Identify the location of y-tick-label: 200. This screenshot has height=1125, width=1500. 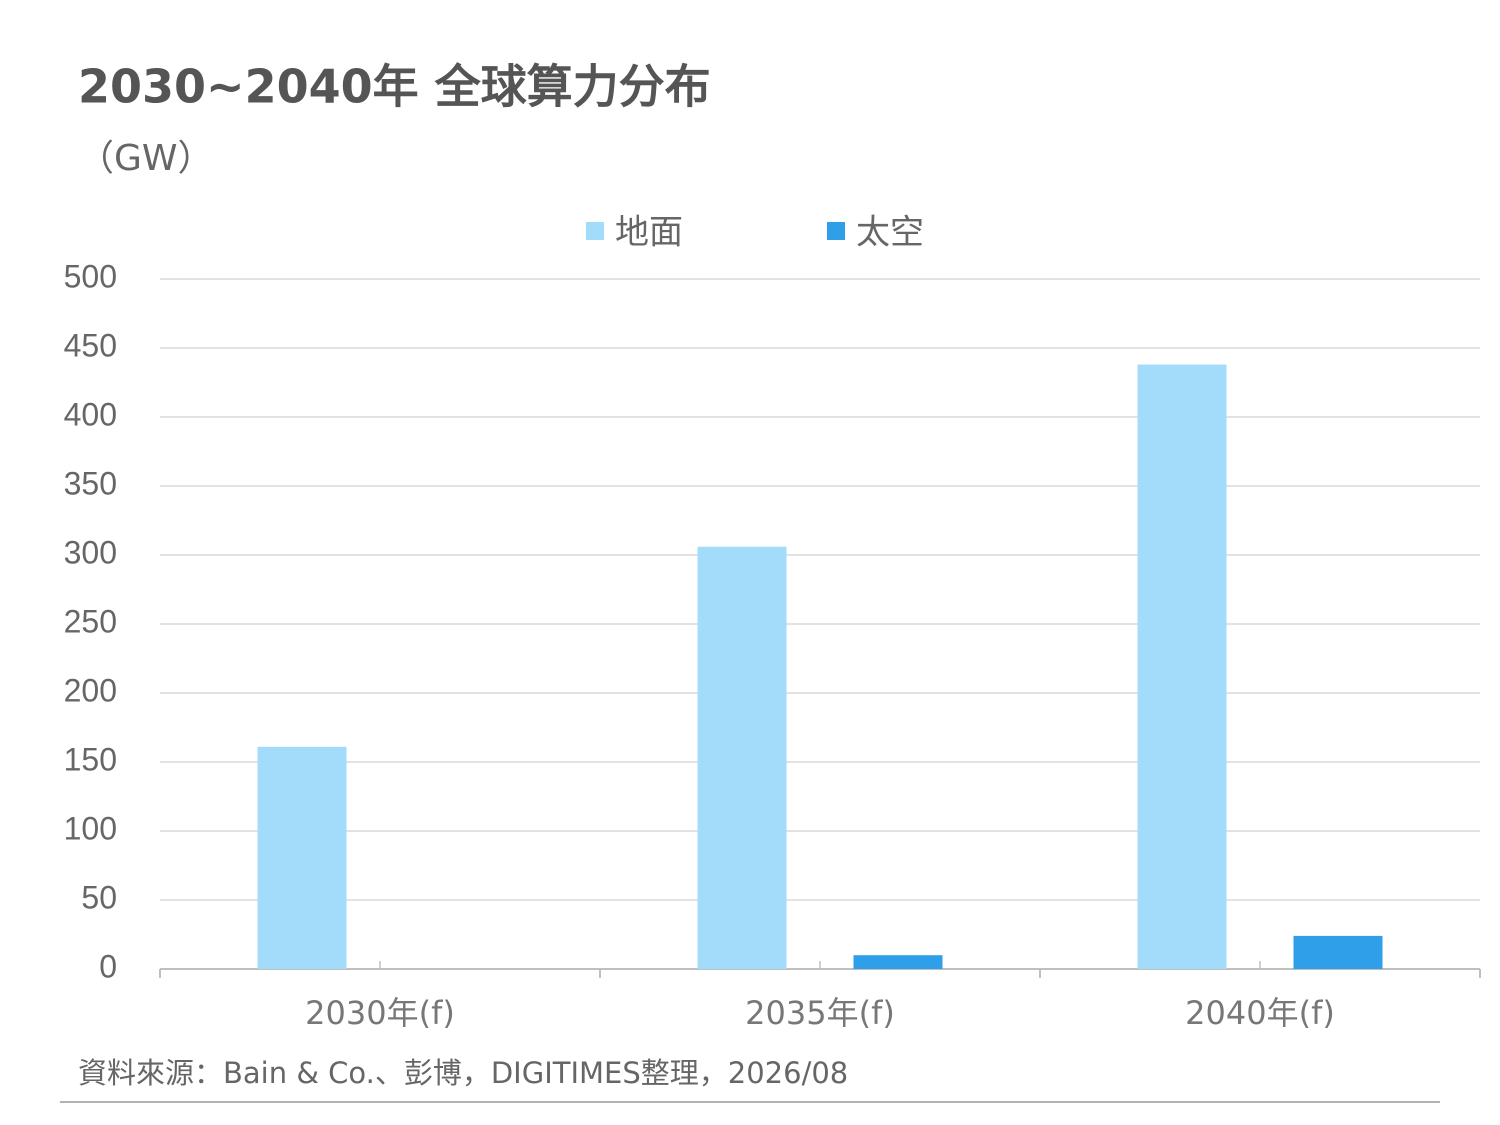
(90, 690).